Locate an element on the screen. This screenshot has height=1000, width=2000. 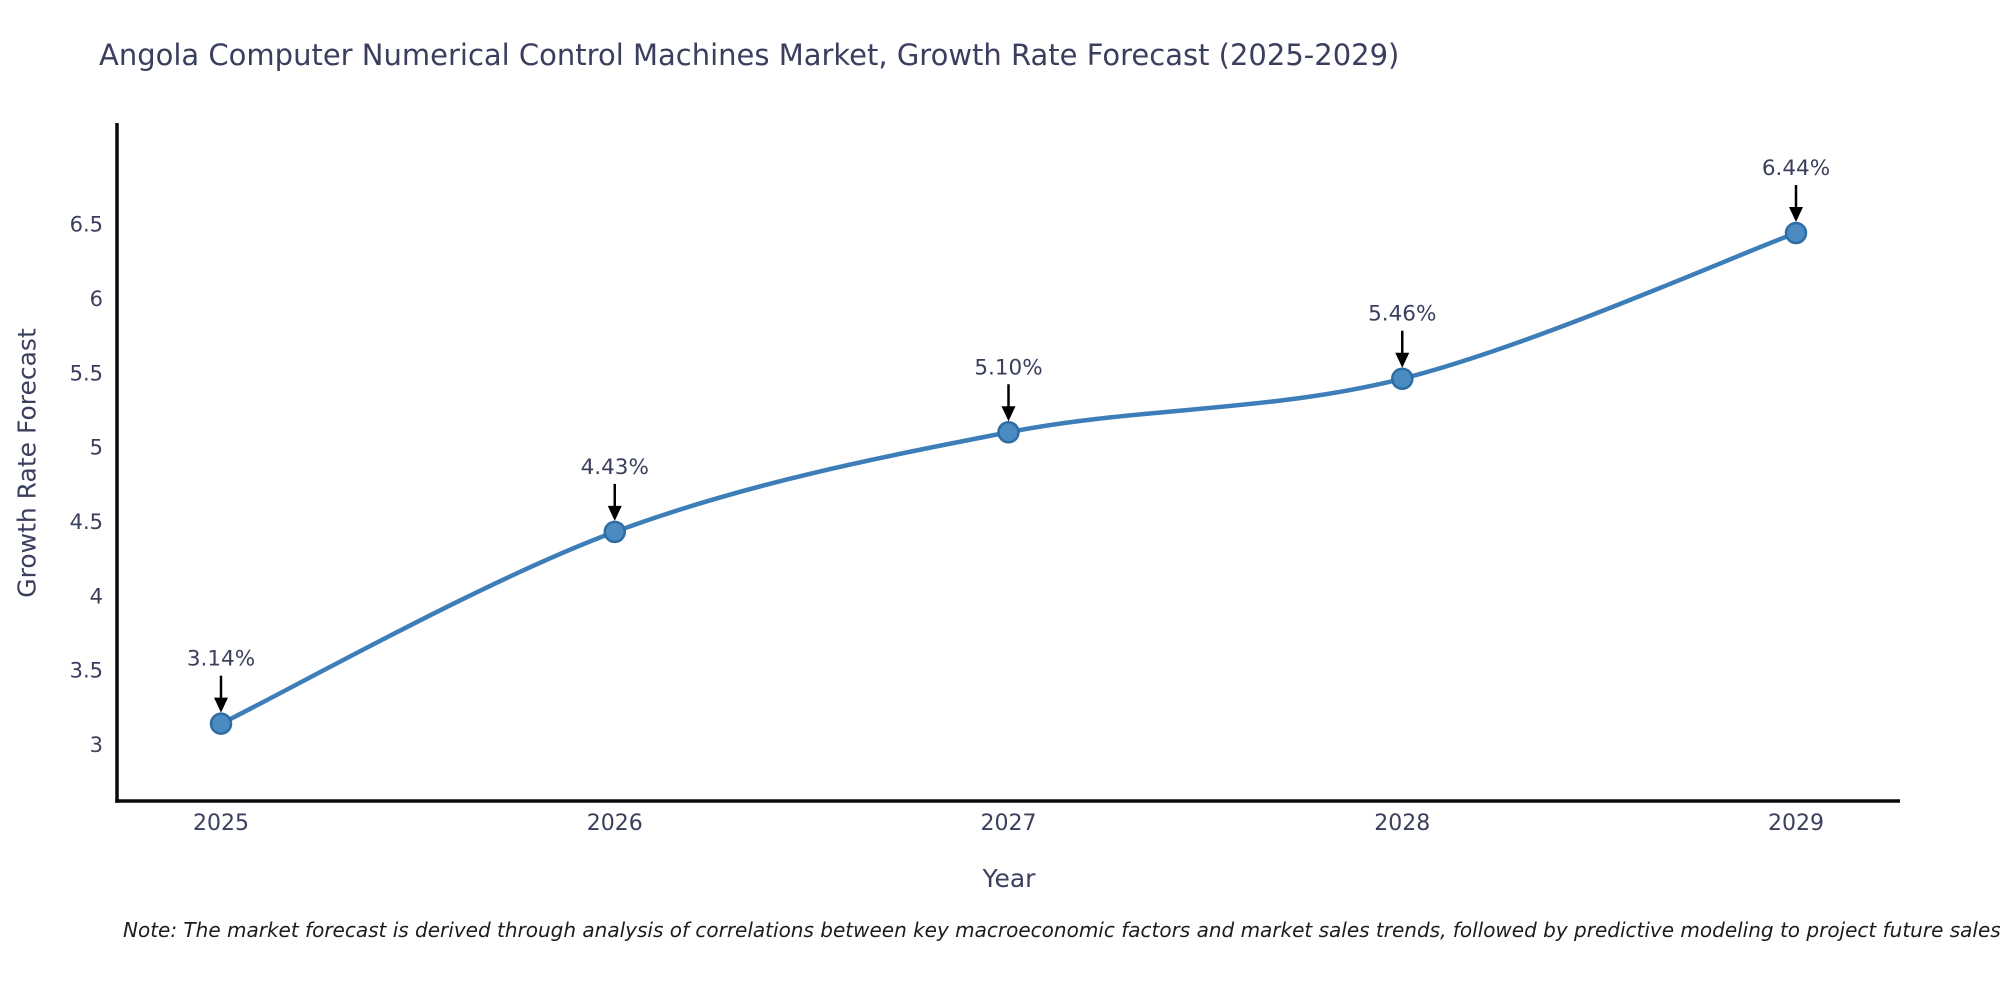
x-axis-spine is located at coordinates (1007, 801).